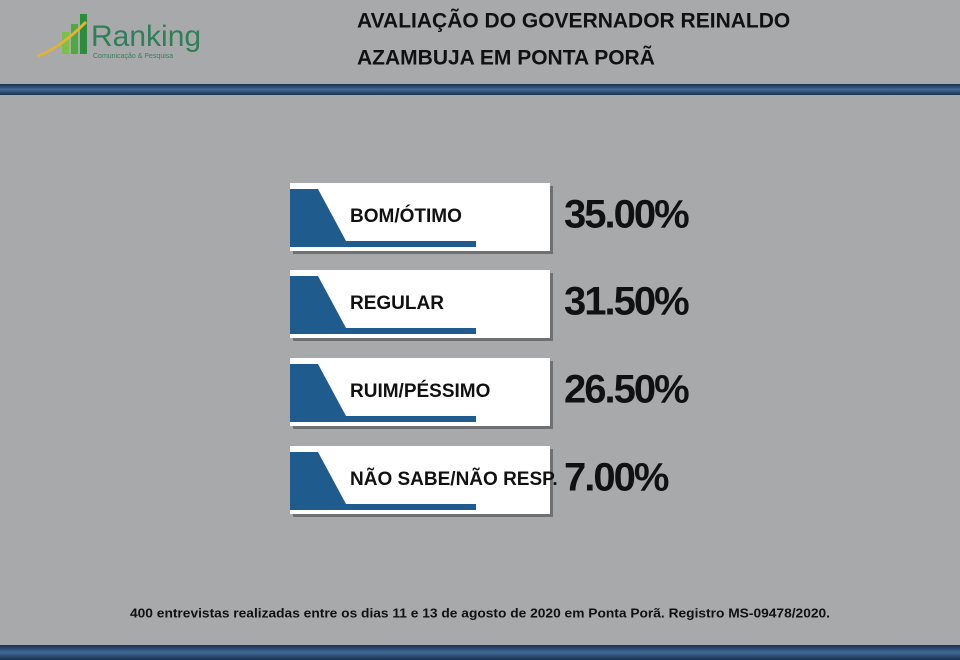  What do you see at coordinates (133, 56) in the screenshot?
I see `logo-tagline: Comunicação & Pesquisa` at bounding box center [133, 56].